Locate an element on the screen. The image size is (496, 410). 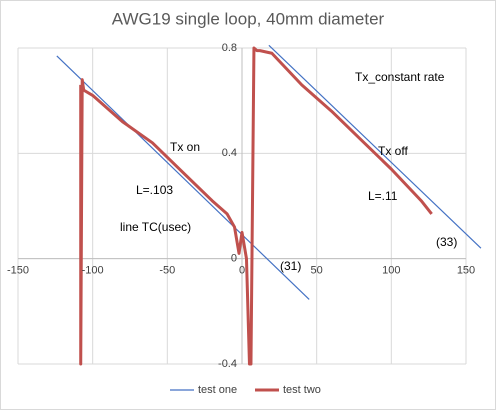
annotation: Tx off is located at coordinates (393, 151).